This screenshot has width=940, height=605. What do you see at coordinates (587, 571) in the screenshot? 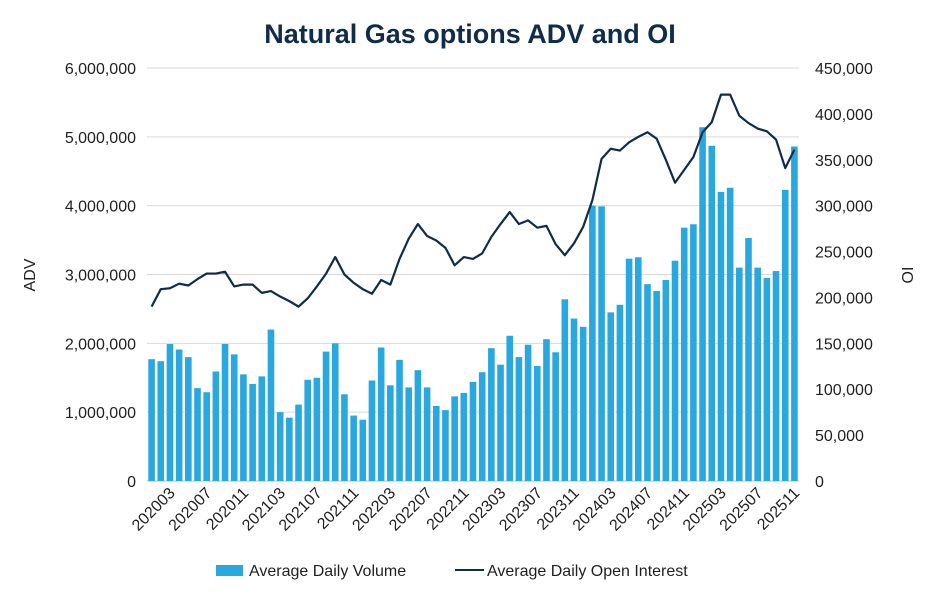
I see `legend-line-label: Average Daily Open Interest` at bounding box center [587, 571].